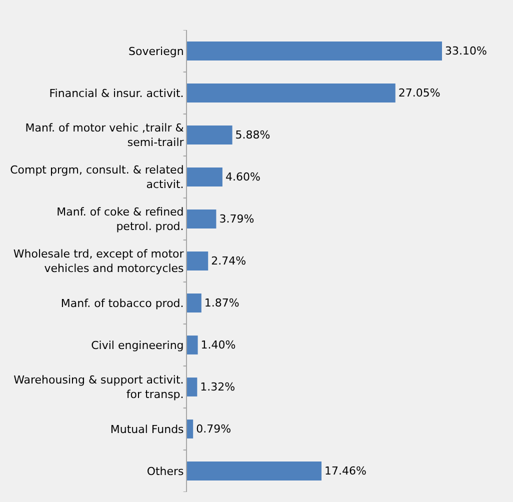  What do you see at coordinates (236, 219) in the screenshot?
I see `data-label: 3.79%` at bounding box center [236, 219].